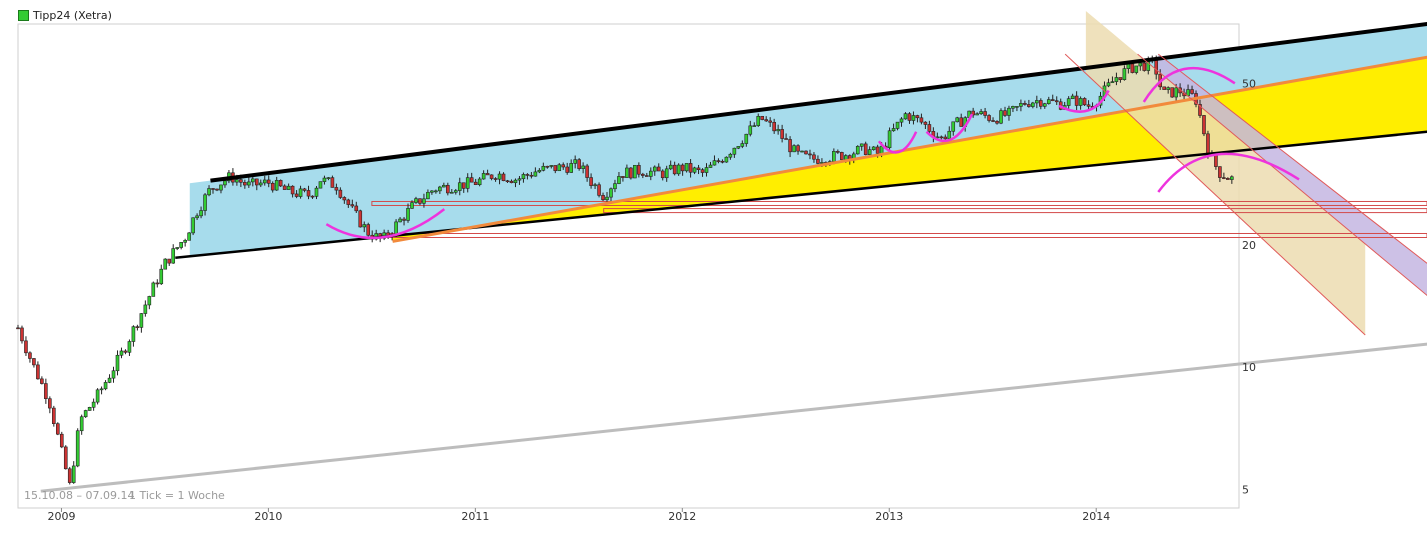 Image resolution: width=1427 pixels, height=549 pixels. What do you see at coordinates (61, 516) in the screenshot?
I see `x-tick-label: 2009` at bounding box center [61, 516].